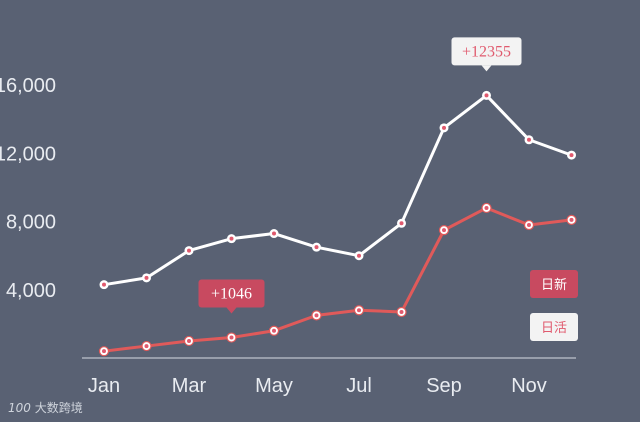 The width and height of the screenshot is (640, 422). What do you see at coordinates (529, 386) in the screenshot?
I see `x-tick-label: Nov` at bounding box center [529, 386].